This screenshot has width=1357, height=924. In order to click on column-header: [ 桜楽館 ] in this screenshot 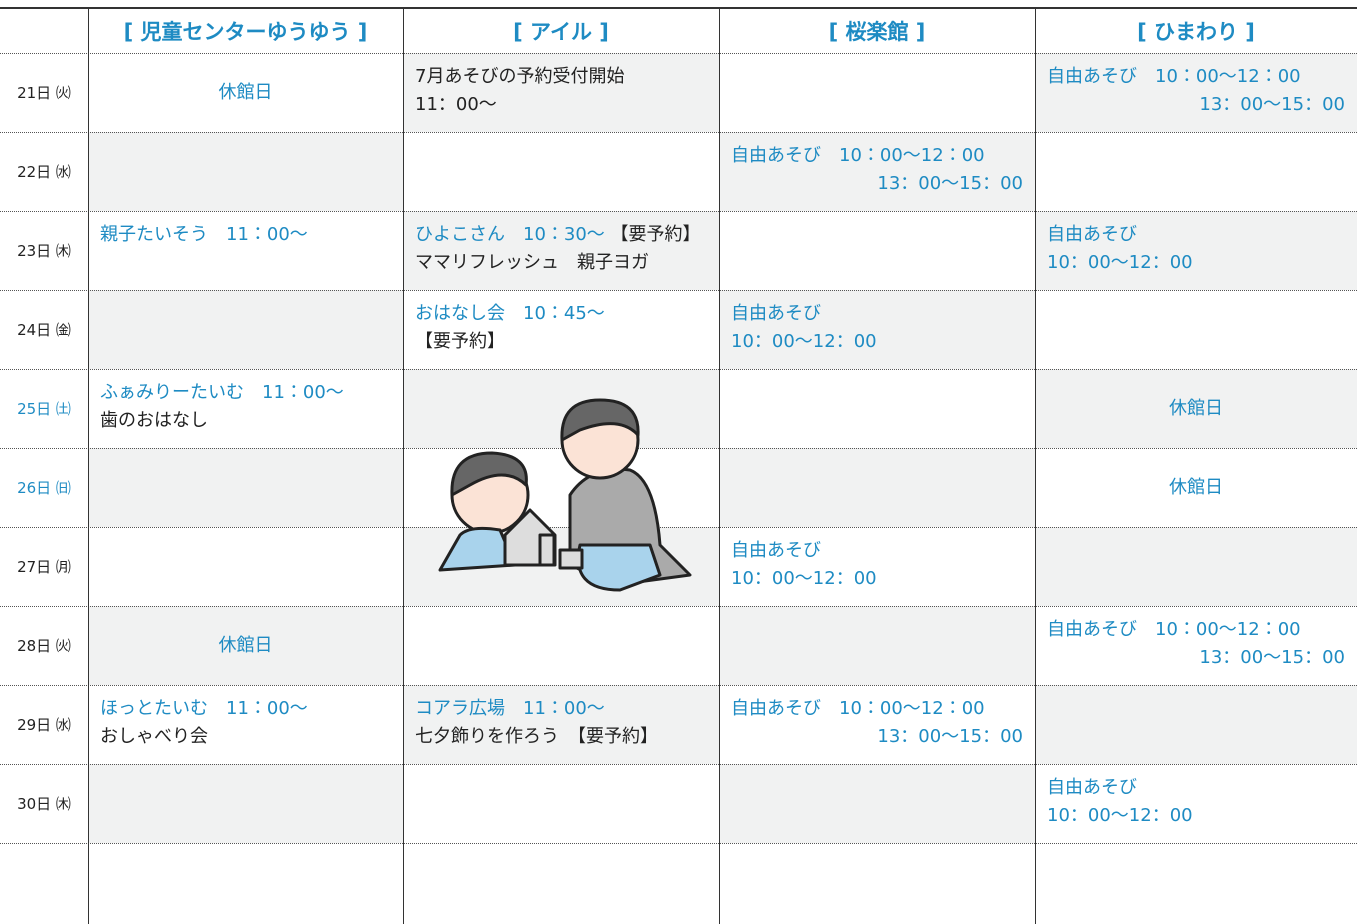, I will do `click(877, 32)`.